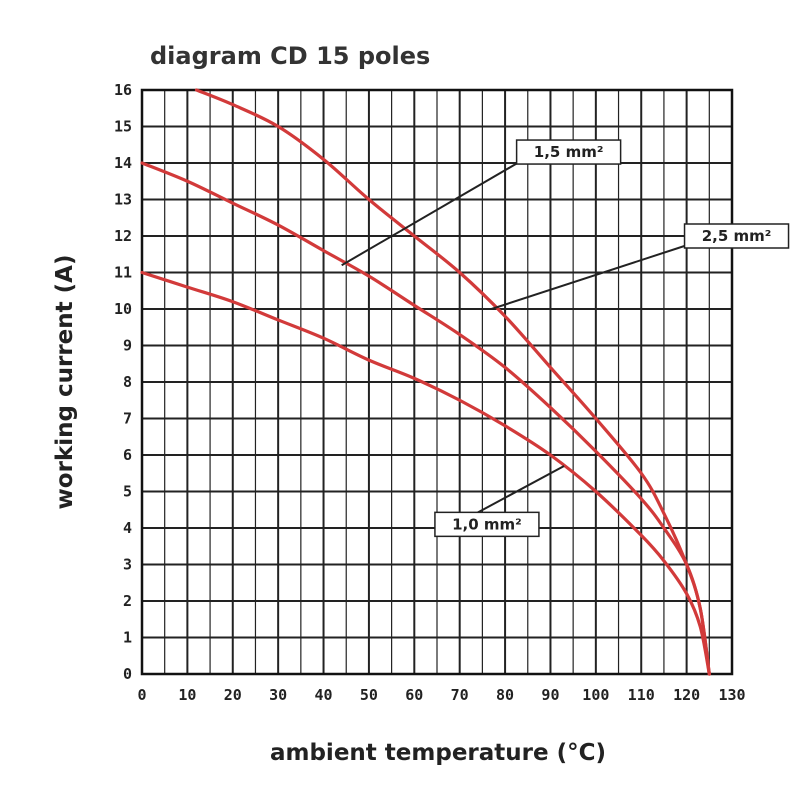 The image size is (800, 800). Describe the element at coordinates (127, 419) in the screenshot. I see `y-tick-label: 7` at that location.